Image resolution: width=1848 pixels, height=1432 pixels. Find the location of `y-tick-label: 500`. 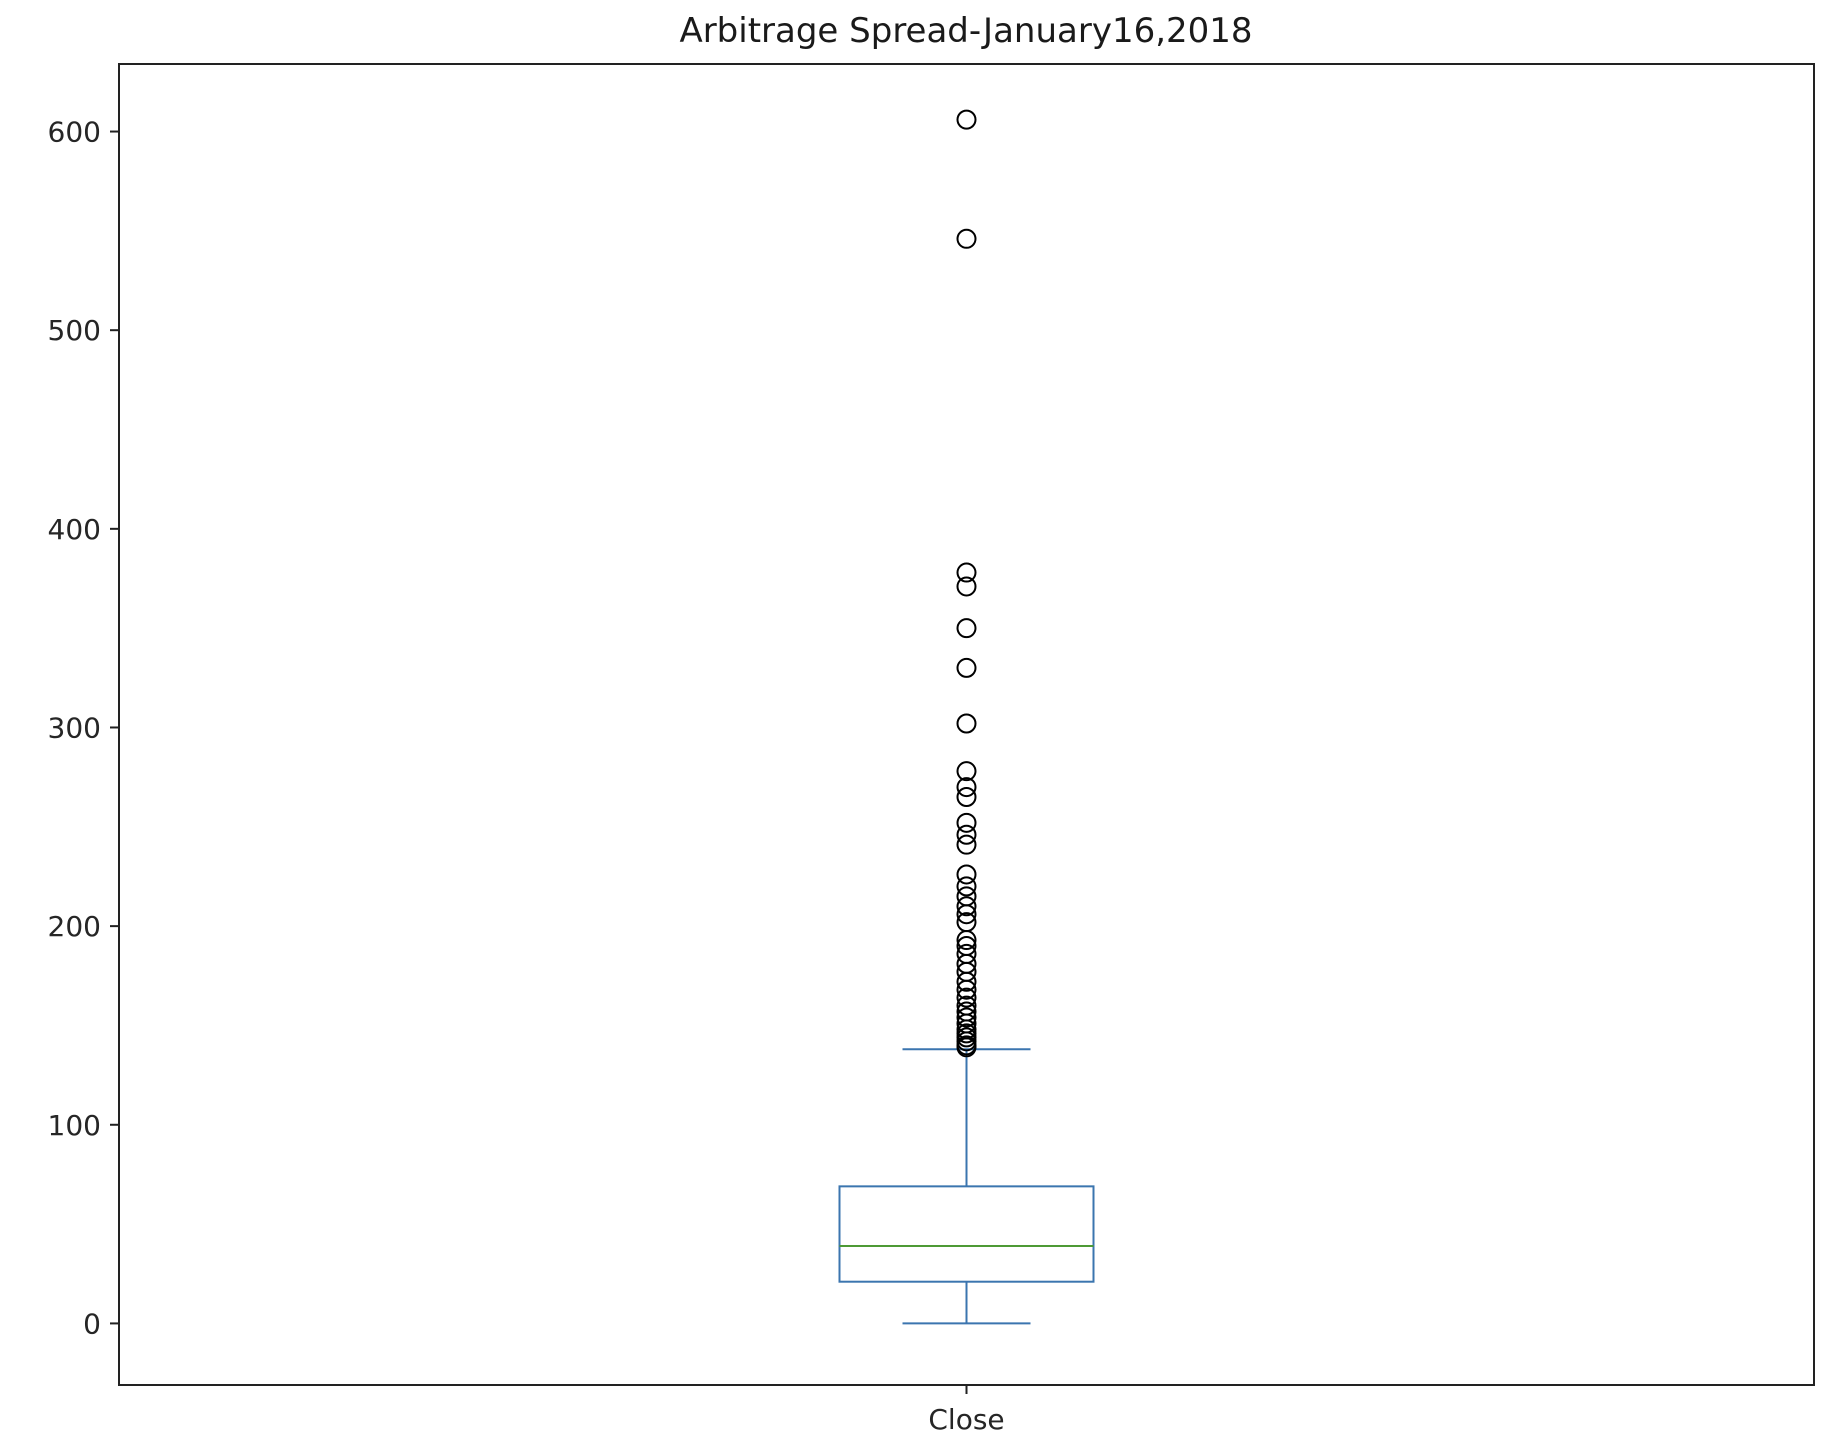

y-tick-label: 500 is located at coordinates (74, 330).